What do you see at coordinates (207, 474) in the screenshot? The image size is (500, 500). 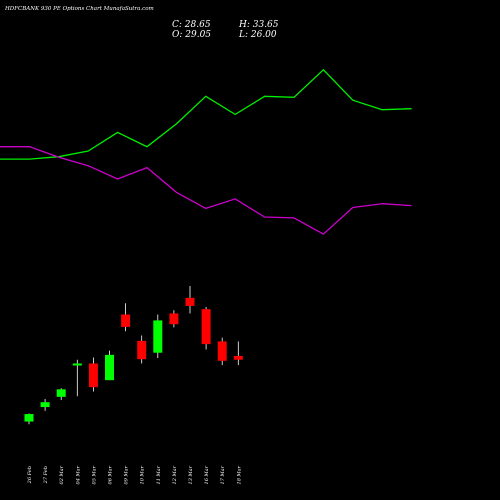 I see `x-tick-label: 16 Mar` at bounding box center [207, 474].